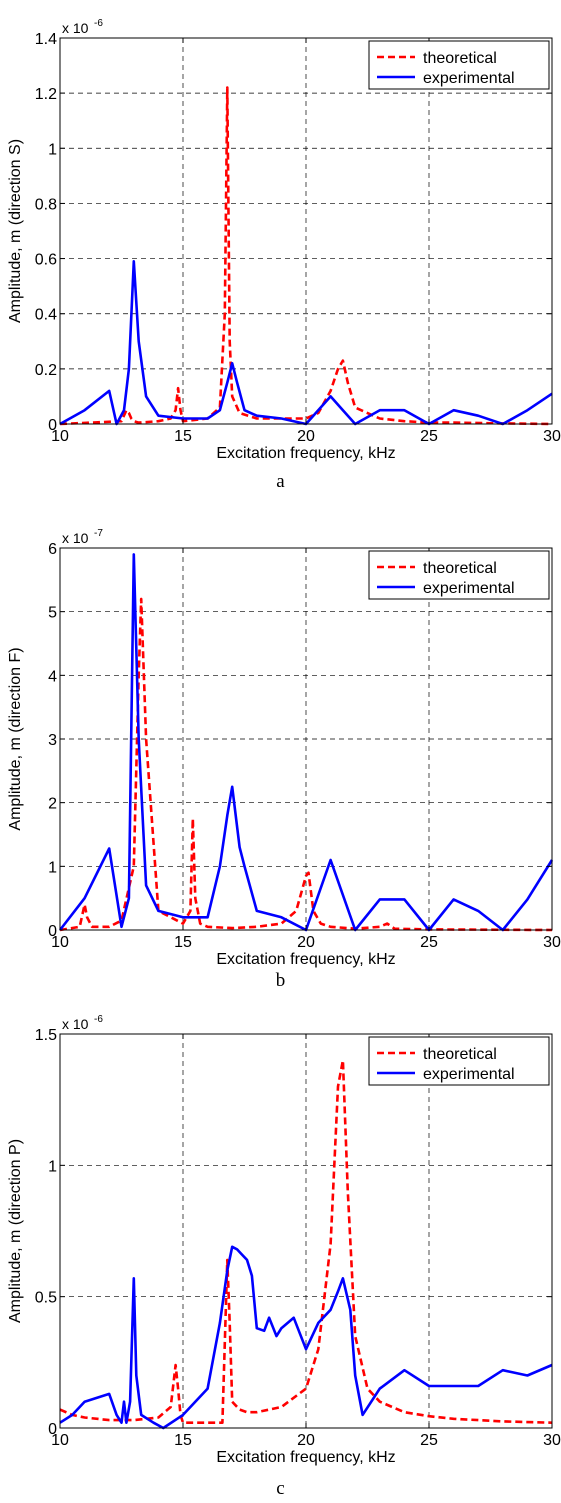 This screenshot has width=561, height=1503. I want to click on y-tick-label: 1.5, so click(46, 1035).